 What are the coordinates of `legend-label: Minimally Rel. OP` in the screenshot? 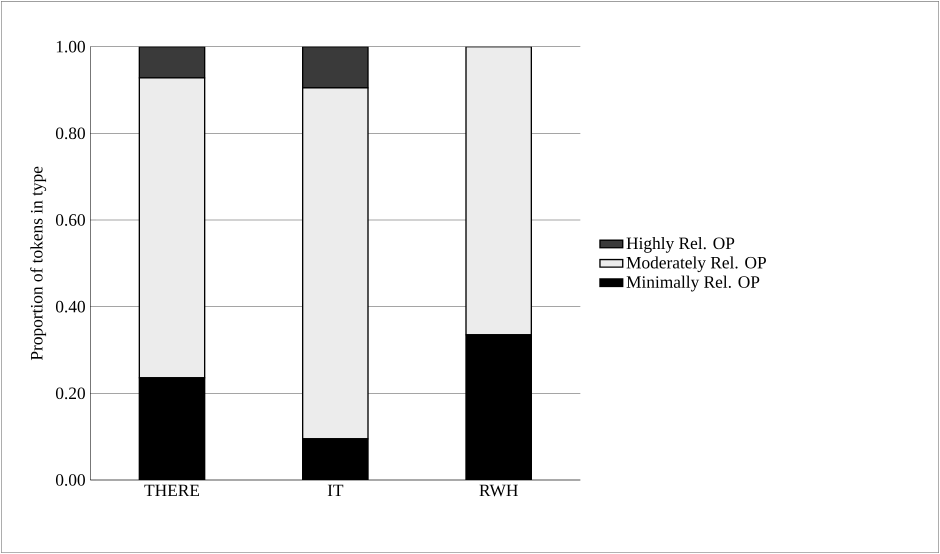 It's located at (693, 284).